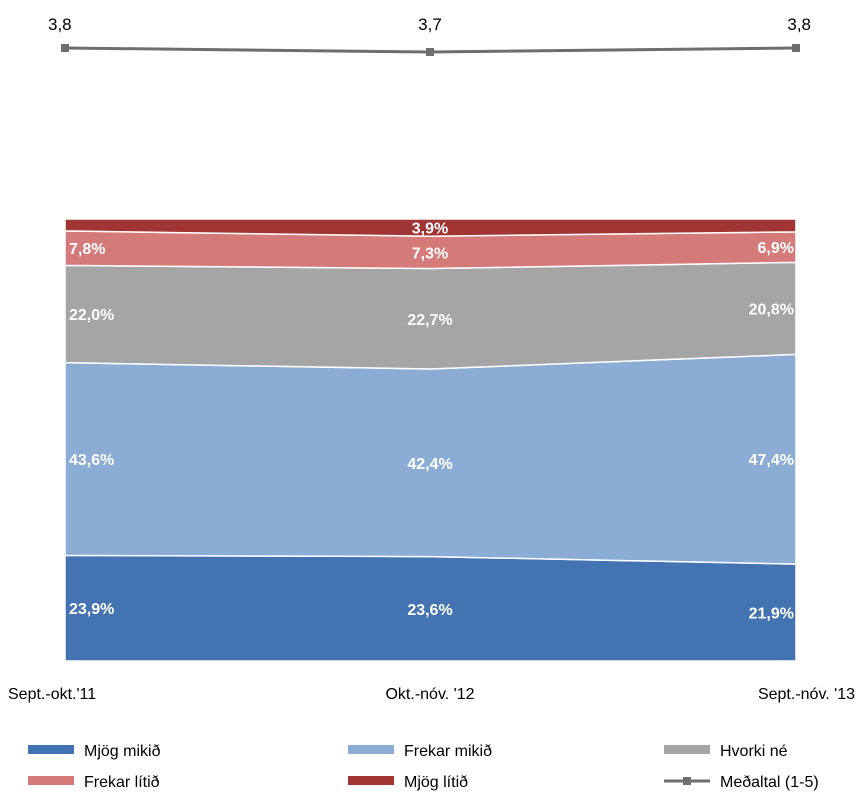  What do you see at coordinates (687, 749) in the screenshot?
I see `legend-swatch-hvorki-ne` at bounding box center [687, 749].